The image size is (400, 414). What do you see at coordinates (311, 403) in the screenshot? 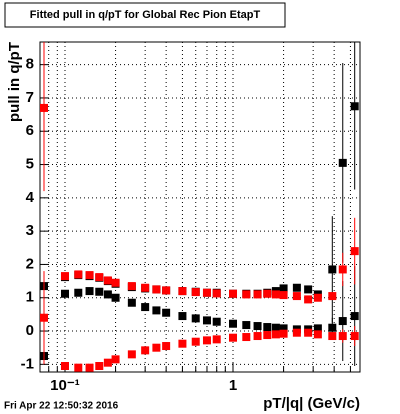
I see `x-axis-label: pT/|q| (GeV/c)` at bounding box center [311, 403].